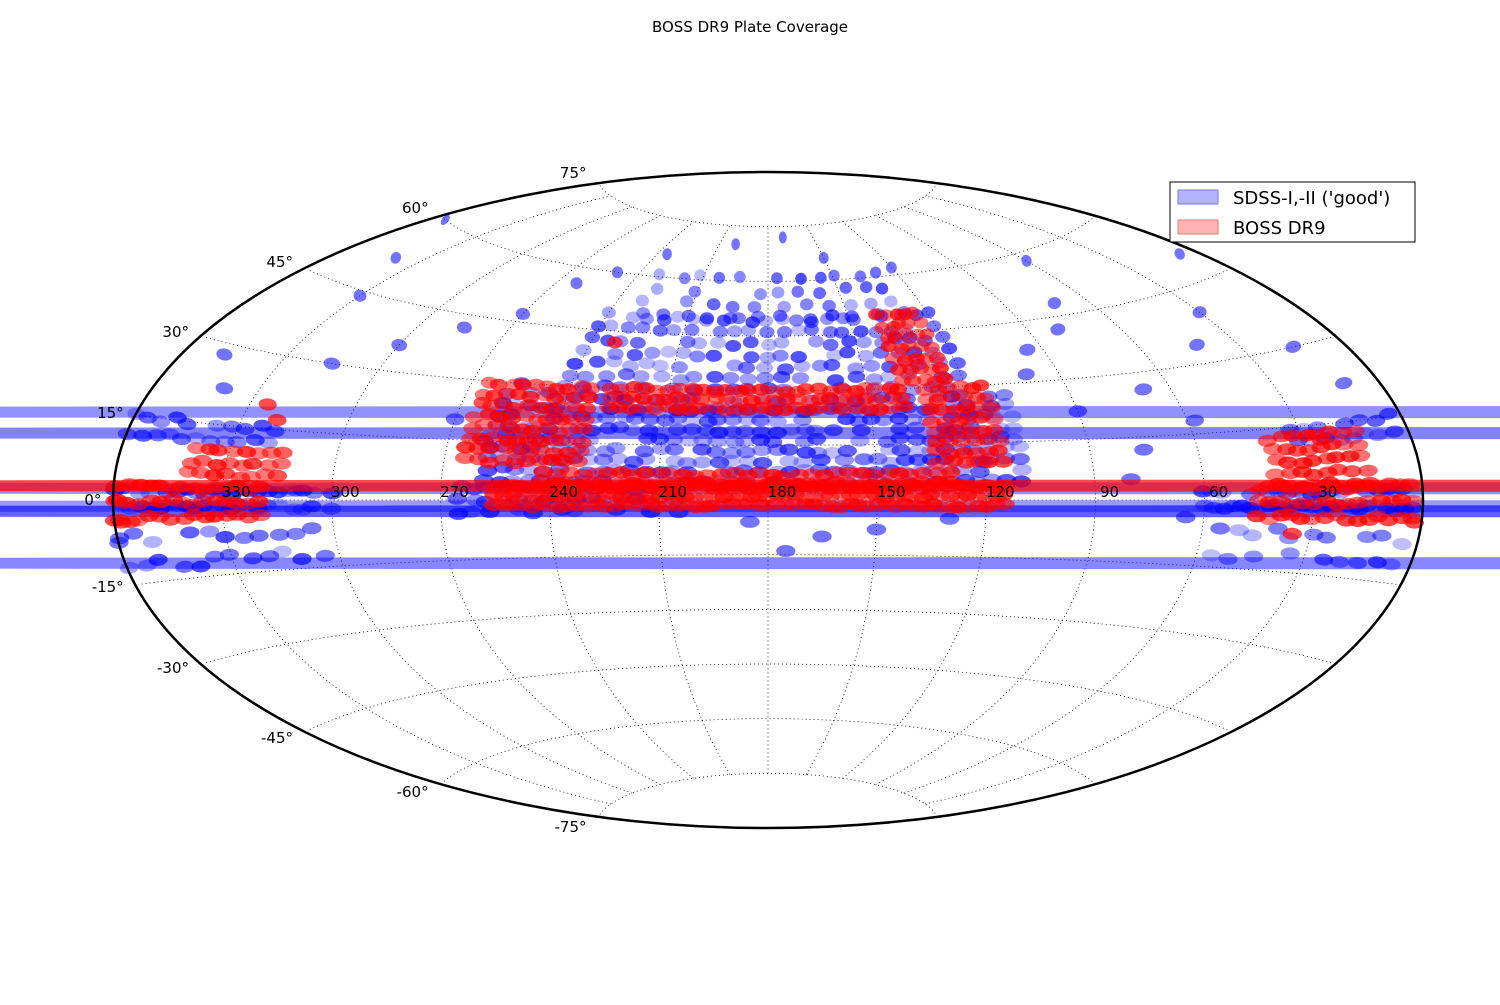  Describe the element at coordinates (92, 500) in the screenshot. I see `dec-tick-label: 0°` at that location.